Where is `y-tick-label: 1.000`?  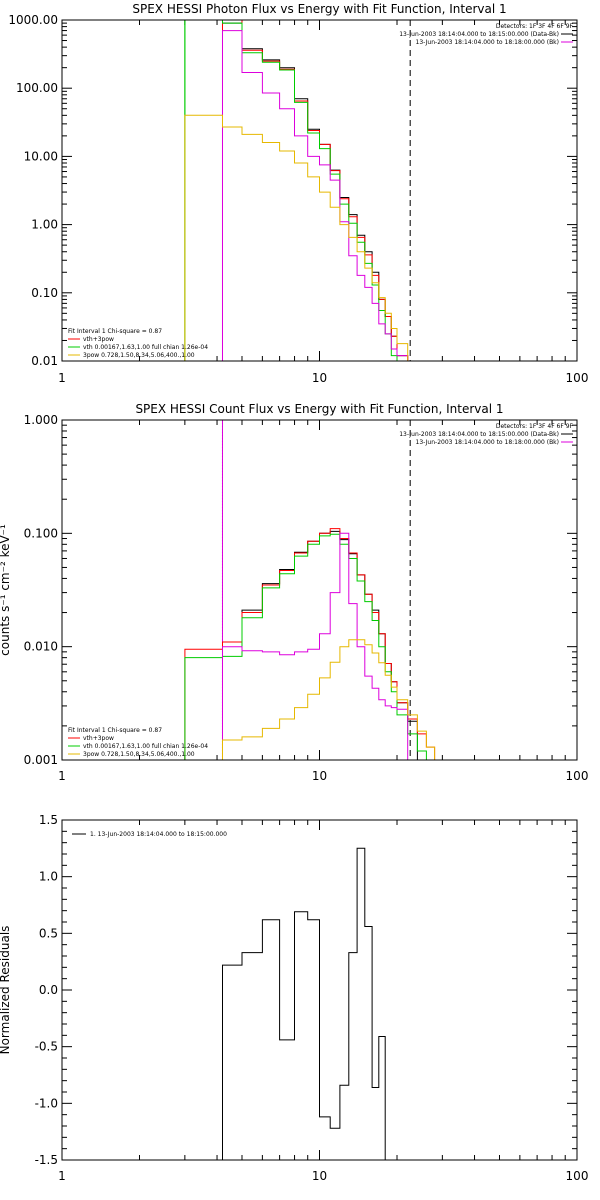
y-tick-label: 1.000 is located at coordinates (41, 420).